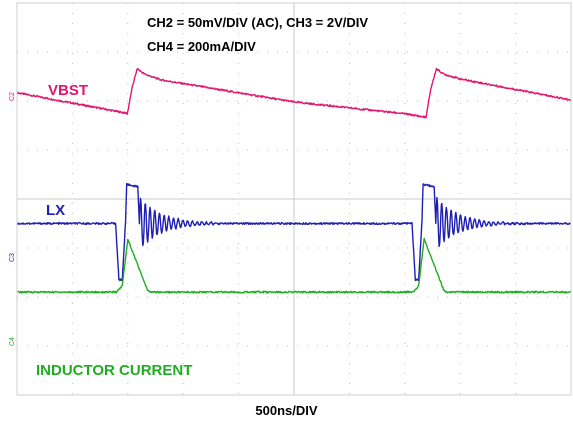  Describe the element at coordinates (55, 210) in the screenshot. I see `lx-label: LX` at that location.